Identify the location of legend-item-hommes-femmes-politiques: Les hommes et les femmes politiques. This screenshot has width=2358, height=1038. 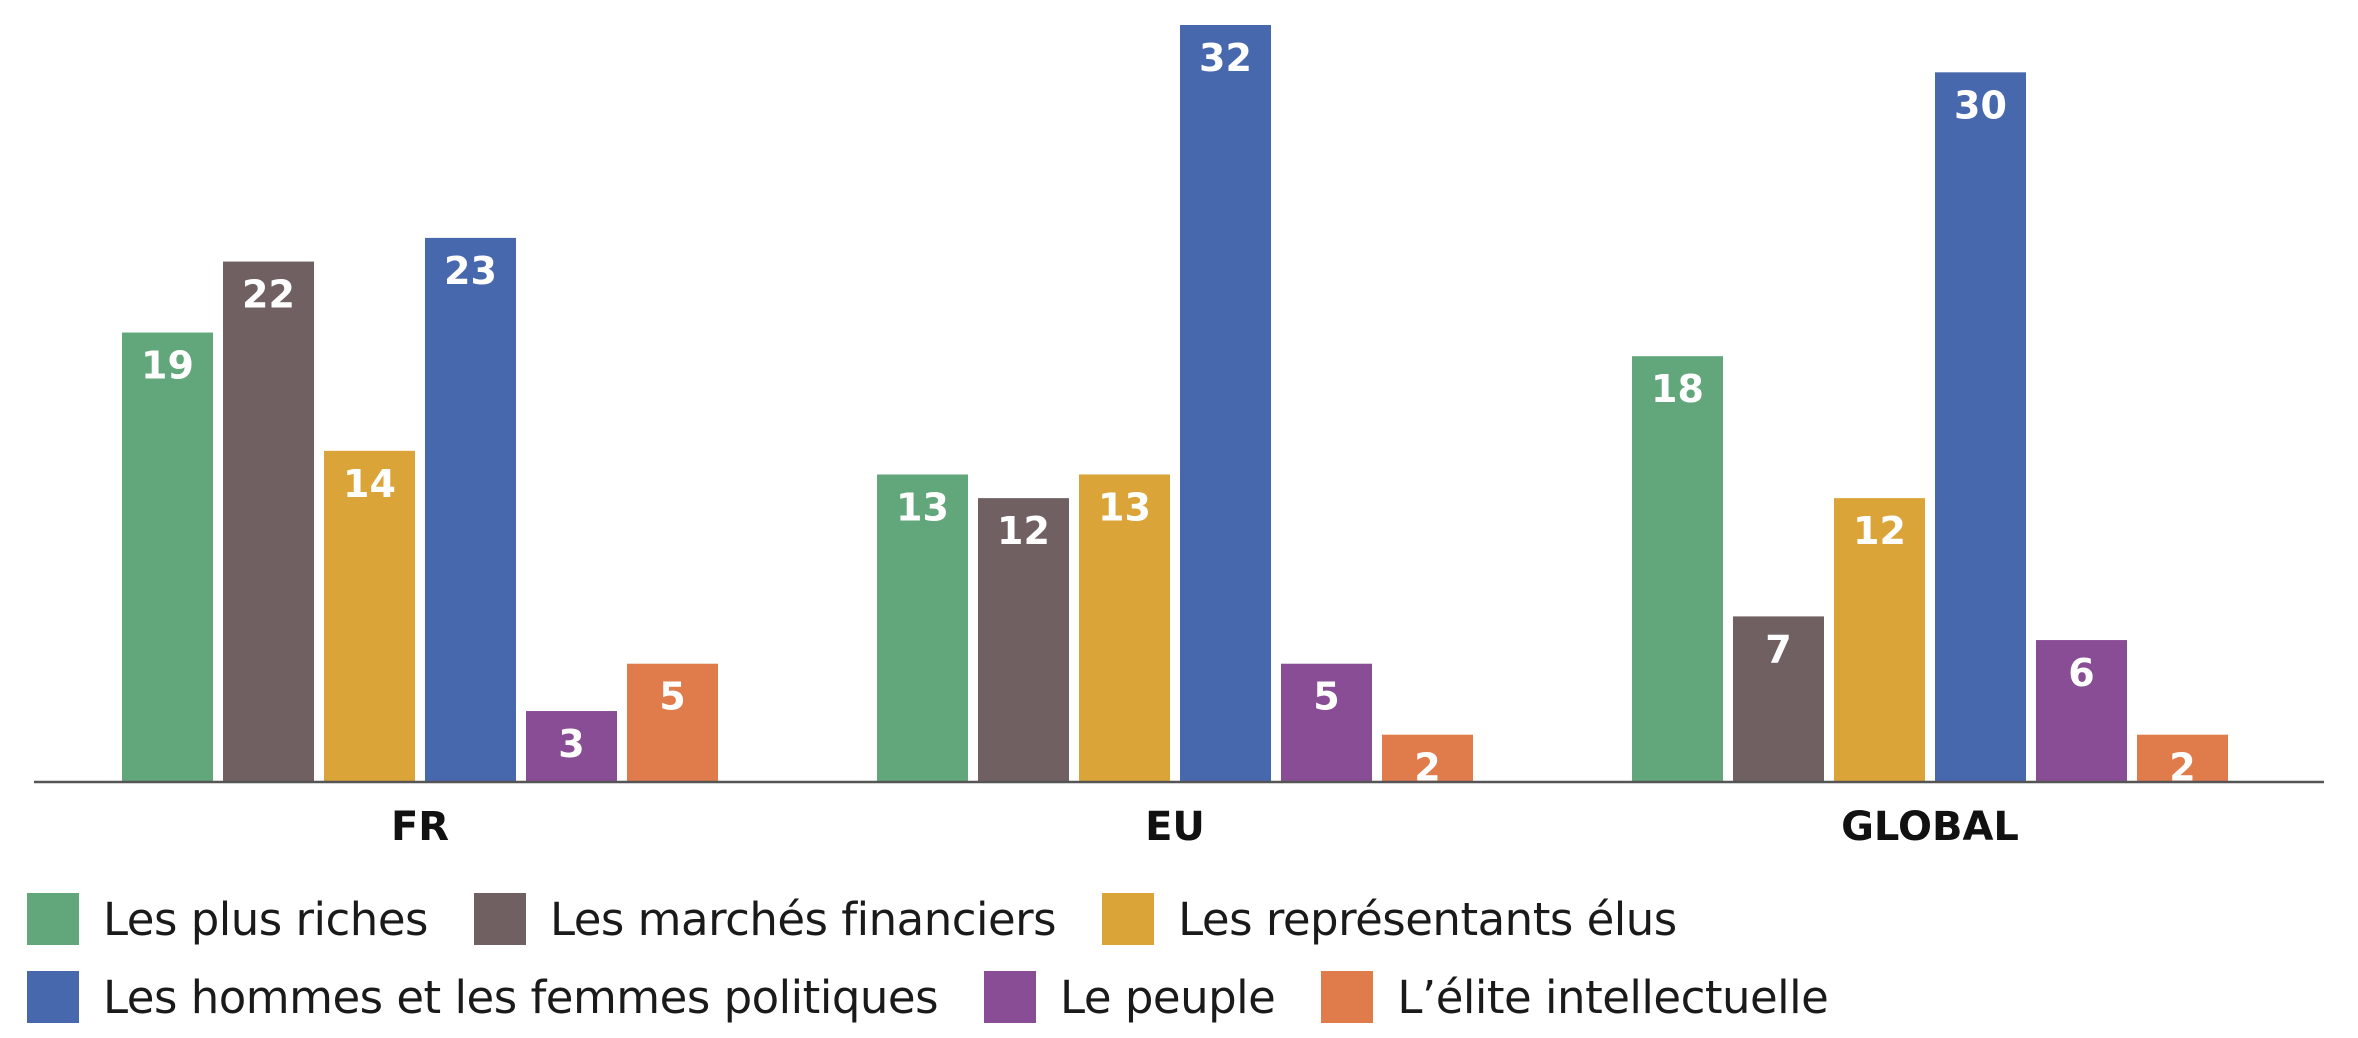
(483, 997).